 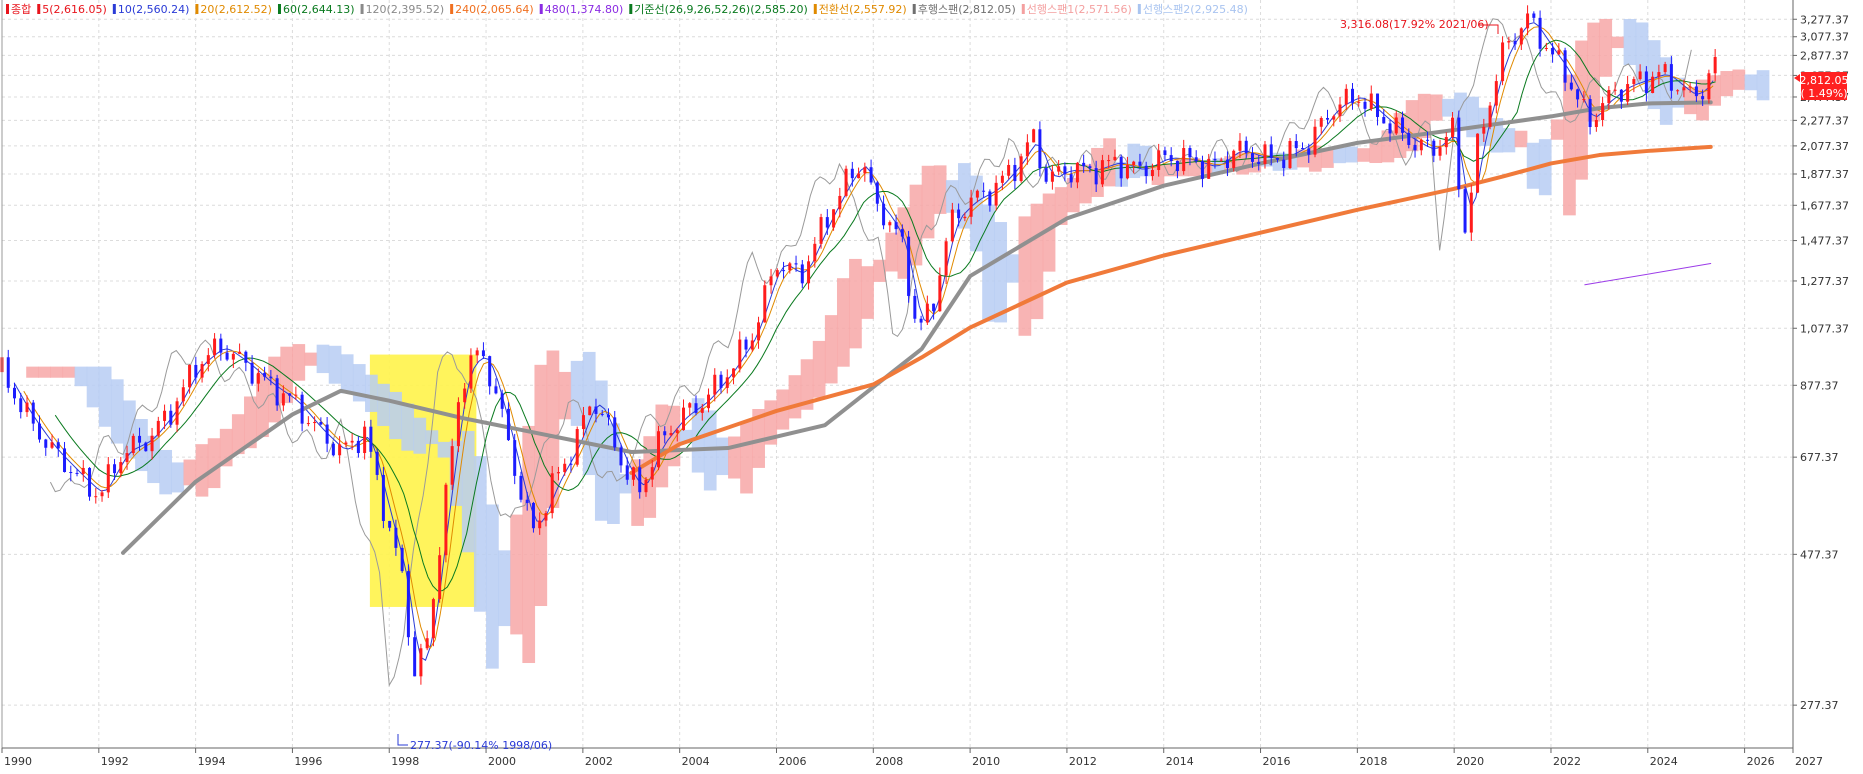 What do you see at coordinates (584, 9) in the screenshot?
I see `legend-label: 480(1,374.80)` at bounding box center [584, 9].